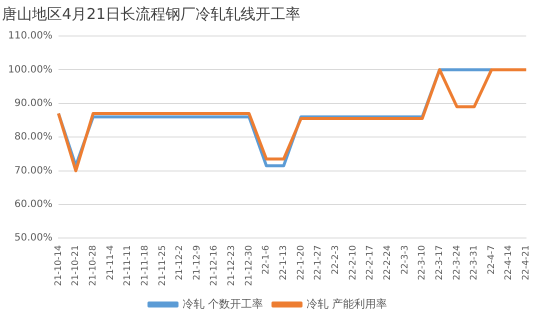  What do you see at coordinates (223, 303) in the screenshot?
I see `legend-label: 冷轧 个数开工率` at bounding box center [223, 303].